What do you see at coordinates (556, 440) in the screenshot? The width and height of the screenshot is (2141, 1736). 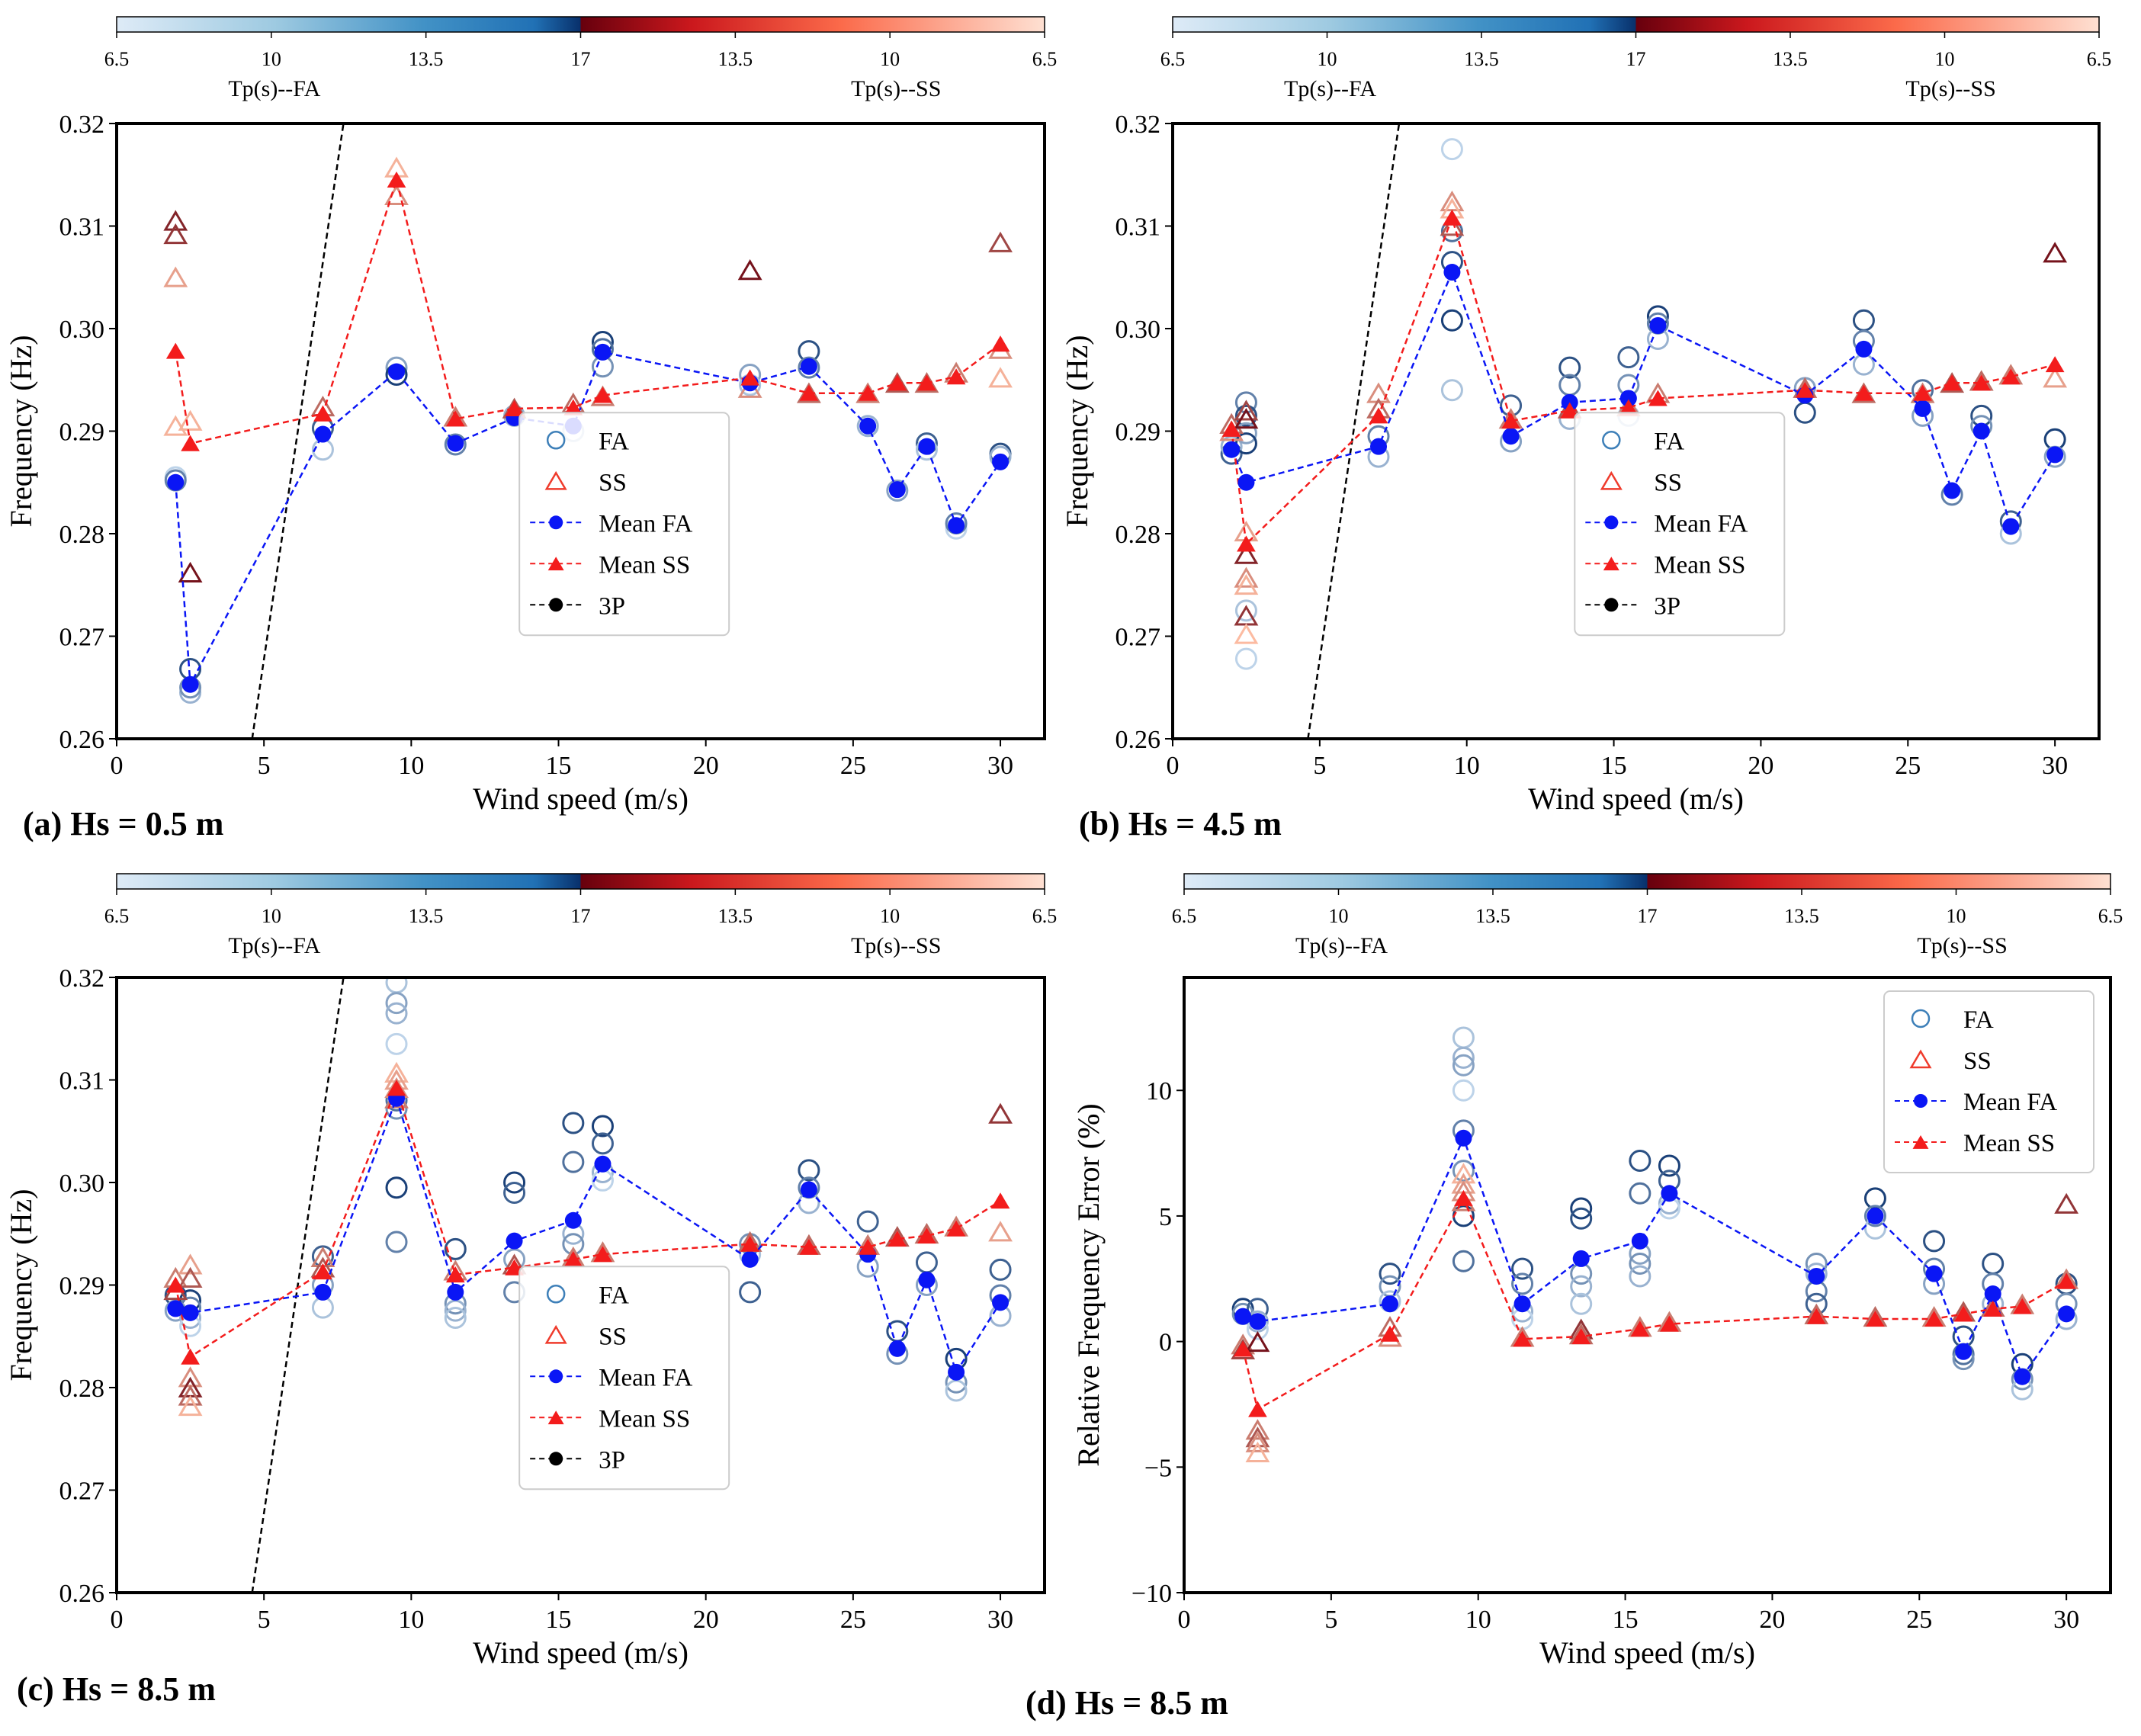 I see `legend-fa-marker` at bounding box center [556, 440].